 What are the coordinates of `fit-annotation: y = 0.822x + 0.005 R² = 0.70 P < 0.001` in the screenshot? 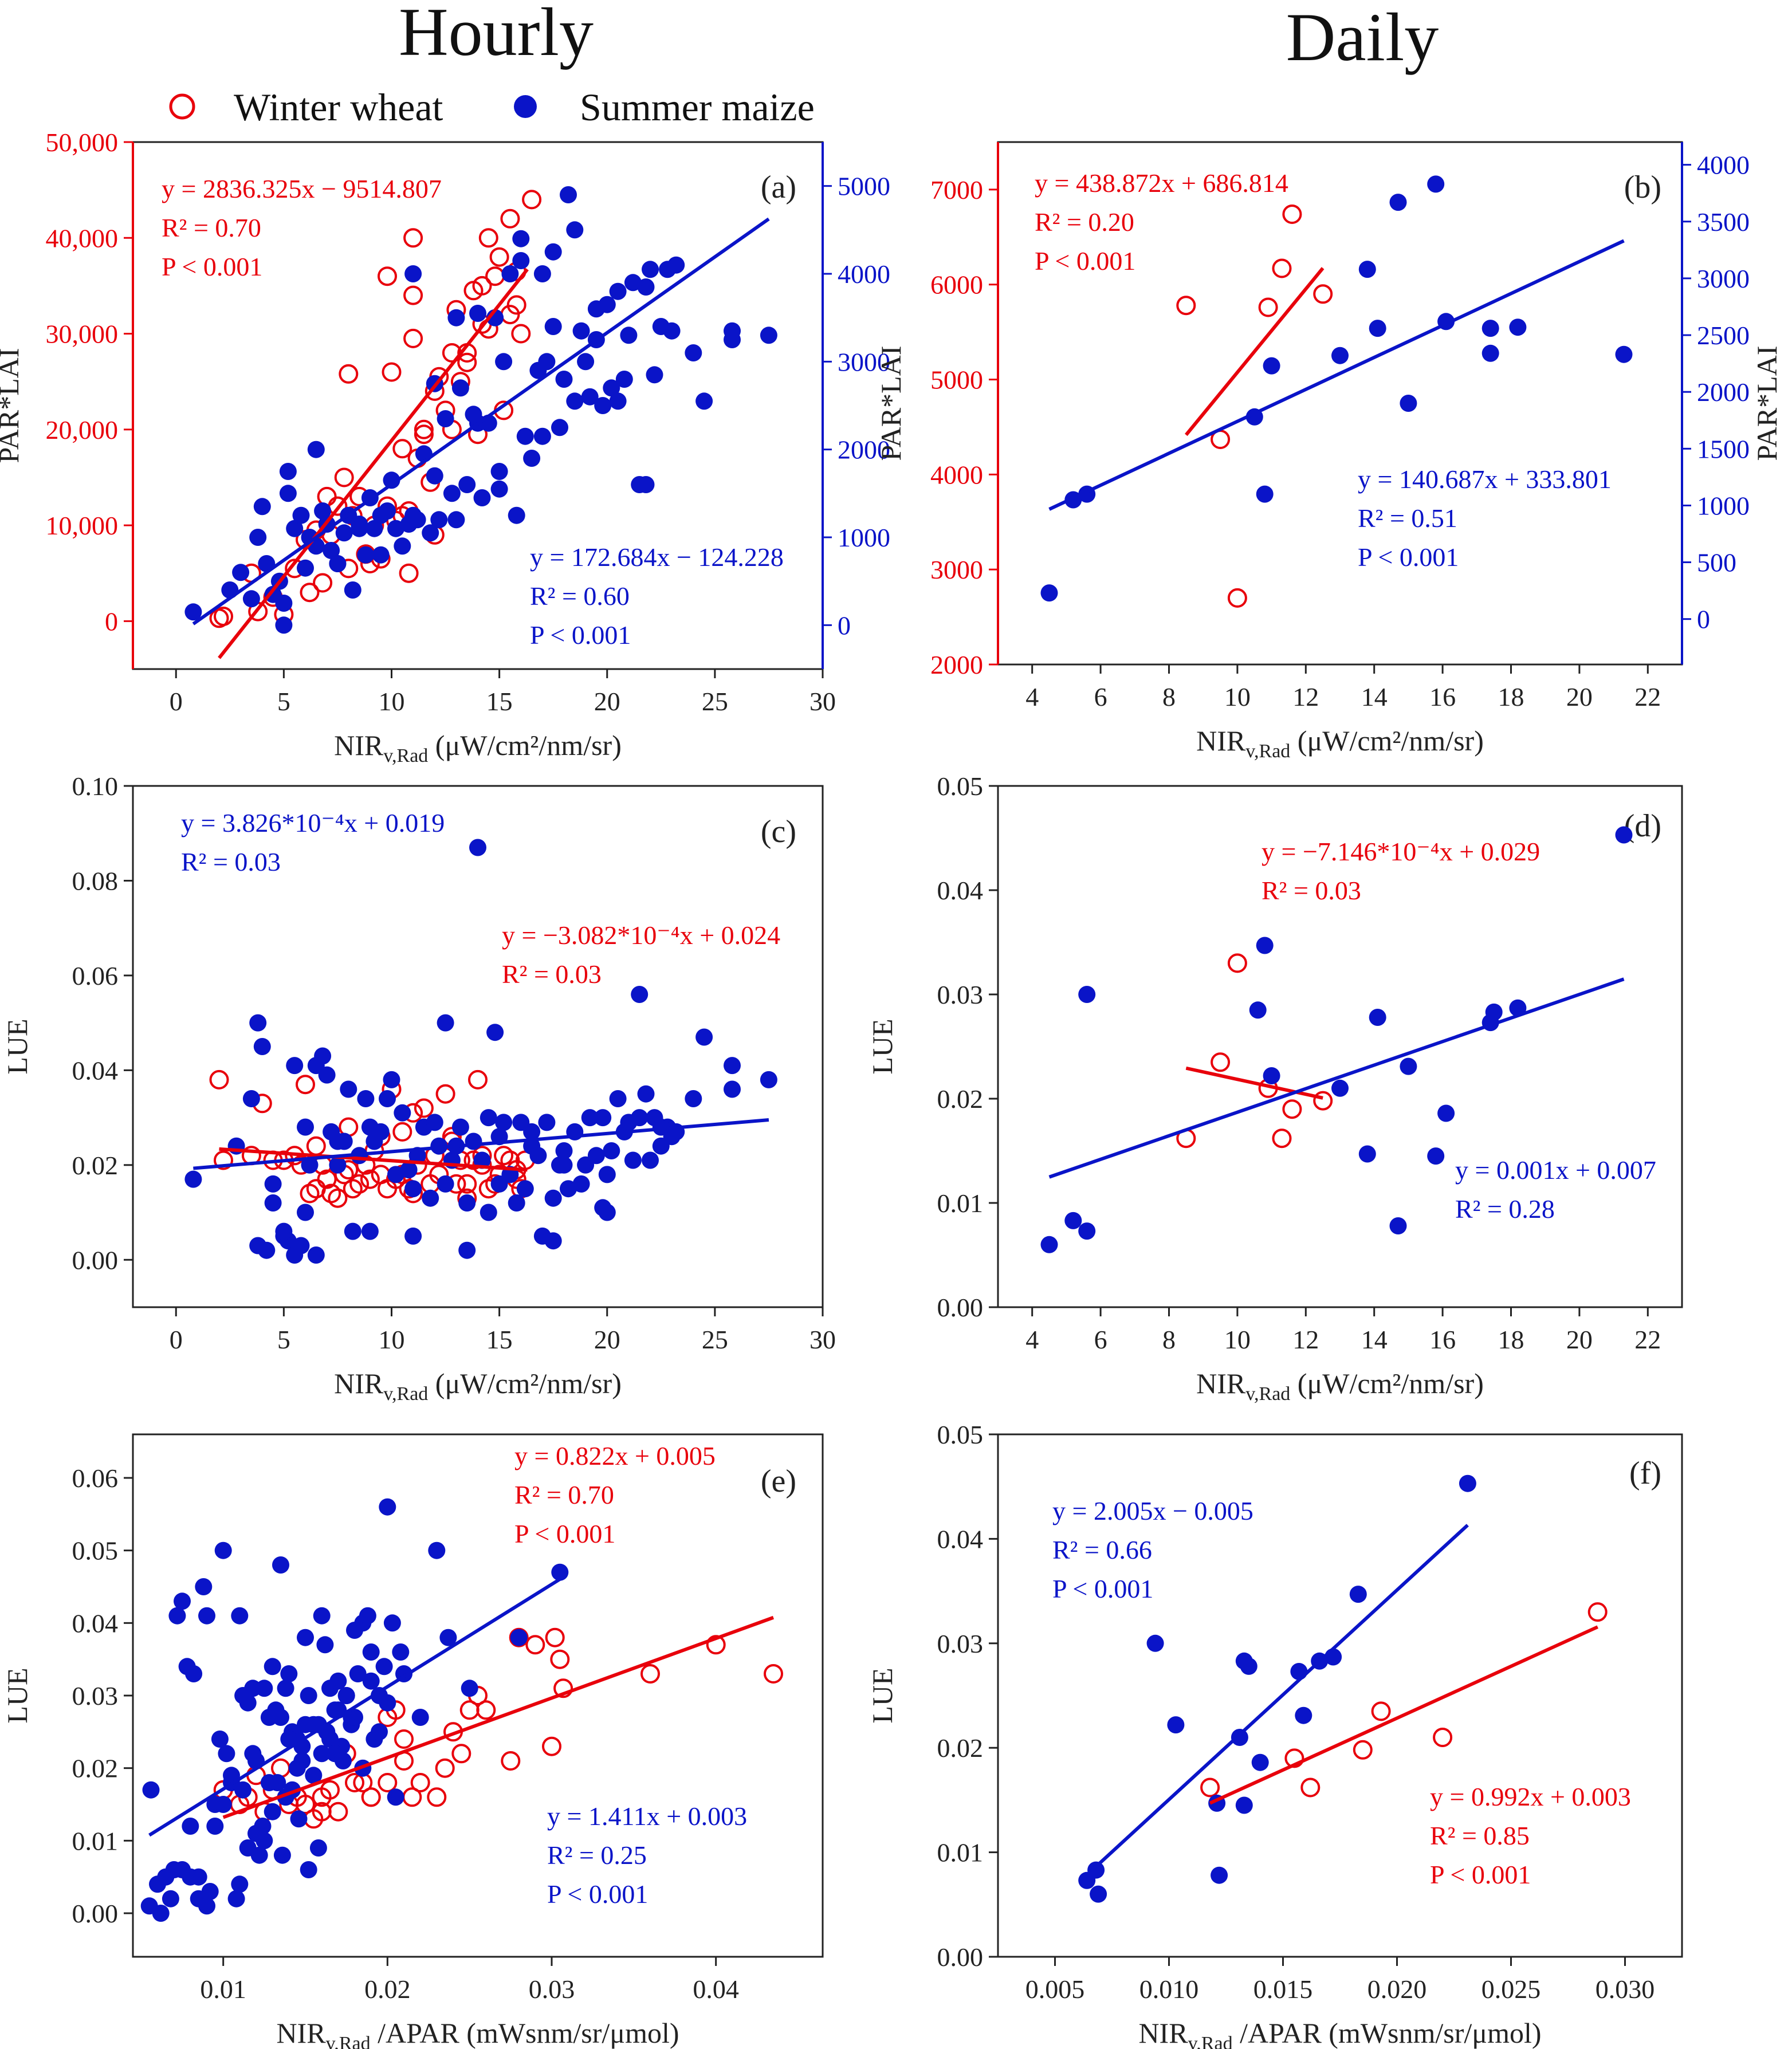 It's located at (615, 1494).